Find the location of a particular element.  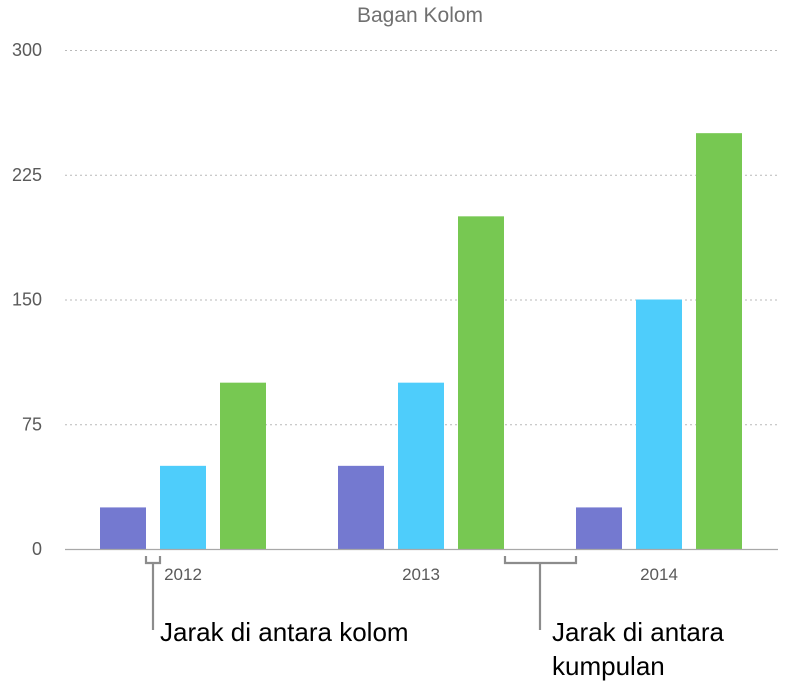

y-tick-label: 150 is located at coordinates (27, 300).